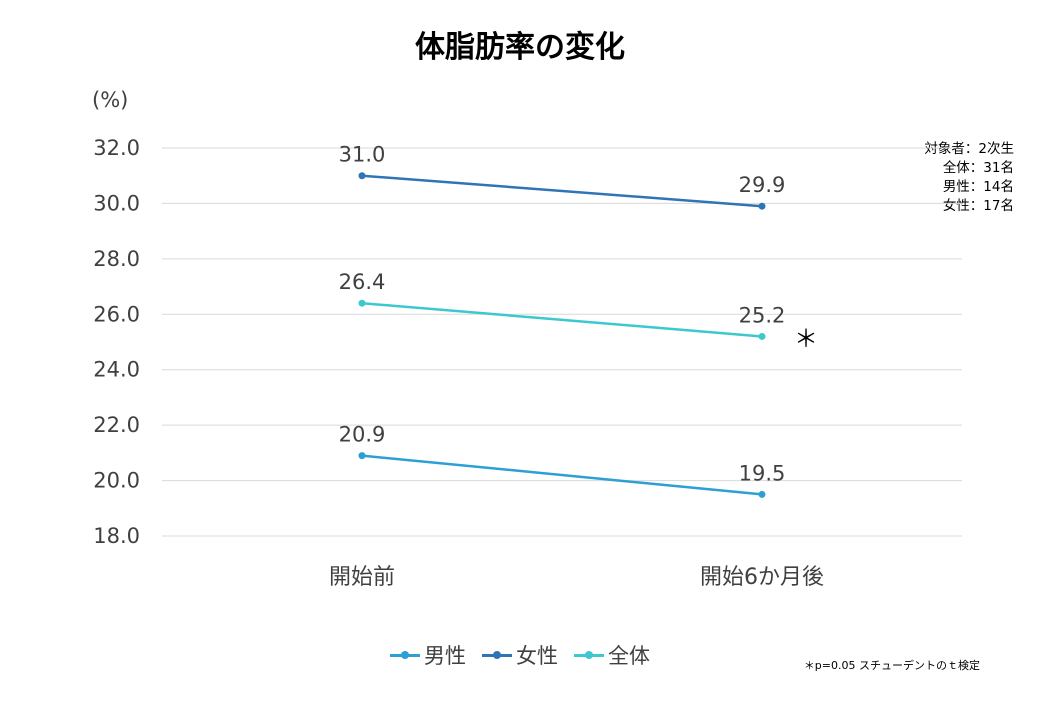 This screenshot has width=1040, height=720. I want to click on y-tick-label: 22.0, so click(116, 425).